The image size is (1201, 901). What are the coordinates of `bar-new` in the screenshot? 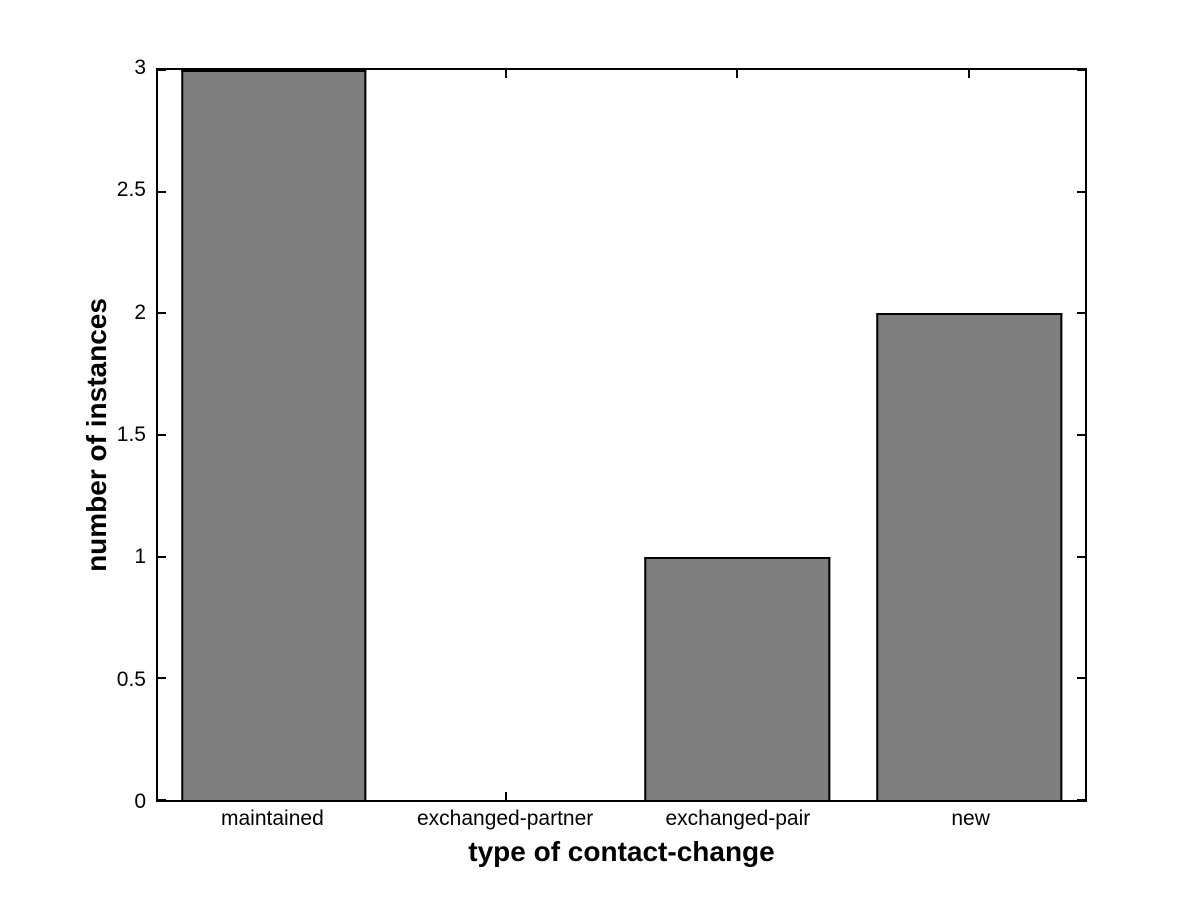 It's located at (969, 556).